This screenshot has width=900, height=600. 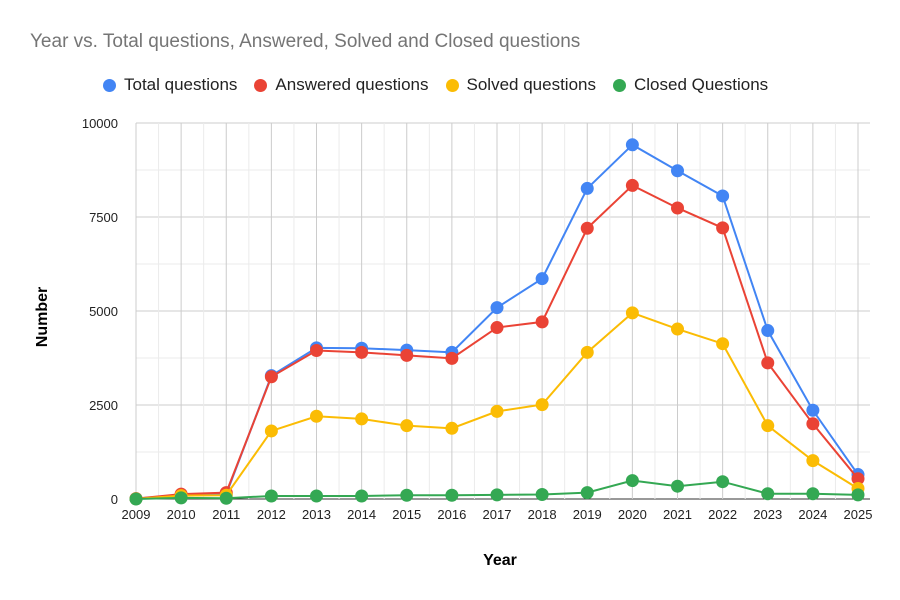 What do you see at coordinates (100, 123) in the screenshot?
I see `y-tick-label: 10000` at bounding box center [100, 123].